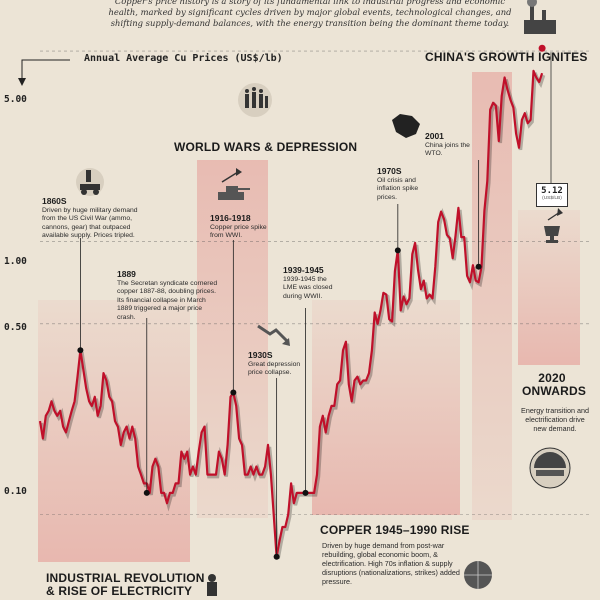 Image resolution: width=600 pixels, height=600 pixels. I want to click on event-1930s-desc: Great depression price collapse., so click(274, 369).